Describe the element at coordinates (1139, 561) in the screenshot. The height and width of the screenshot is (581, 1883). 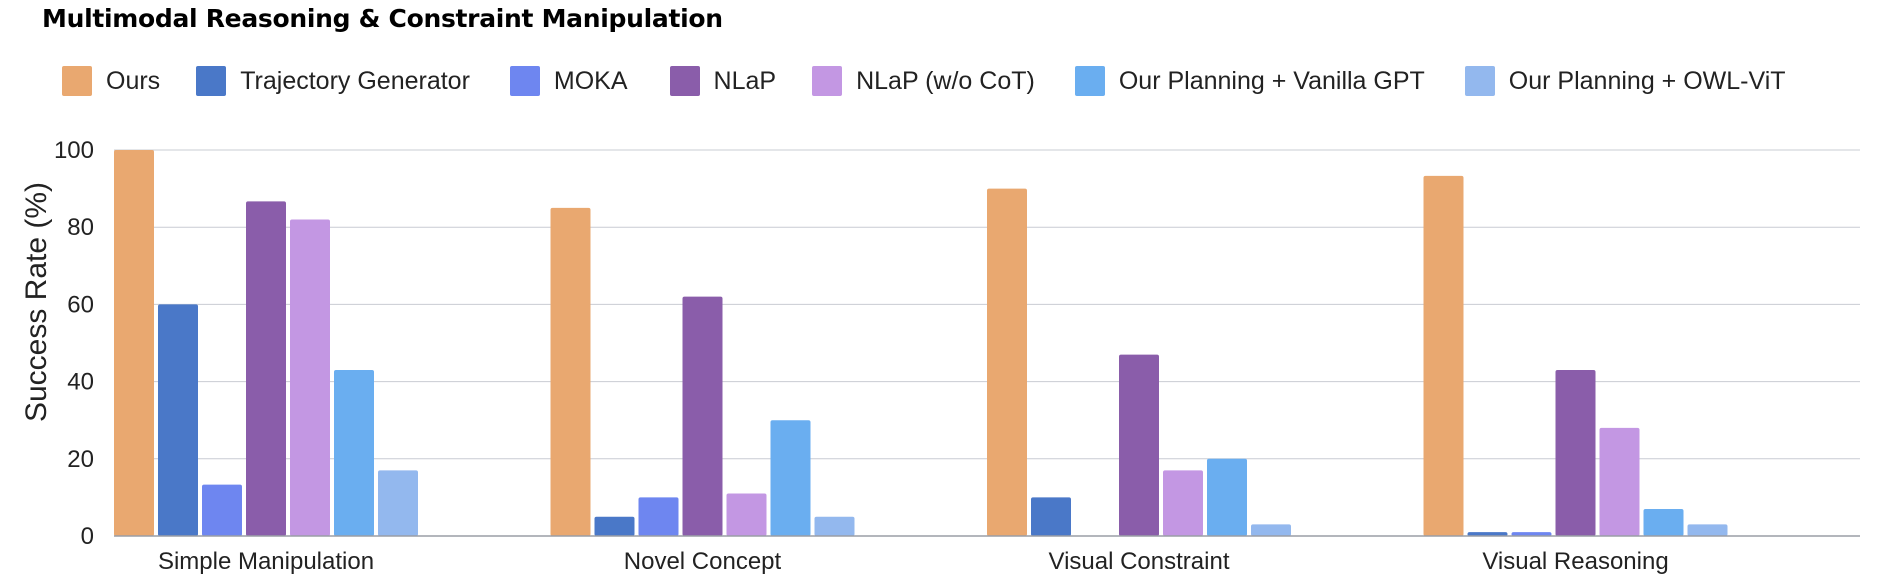
I see `x-tick-label: Visual Constraint` at that location.